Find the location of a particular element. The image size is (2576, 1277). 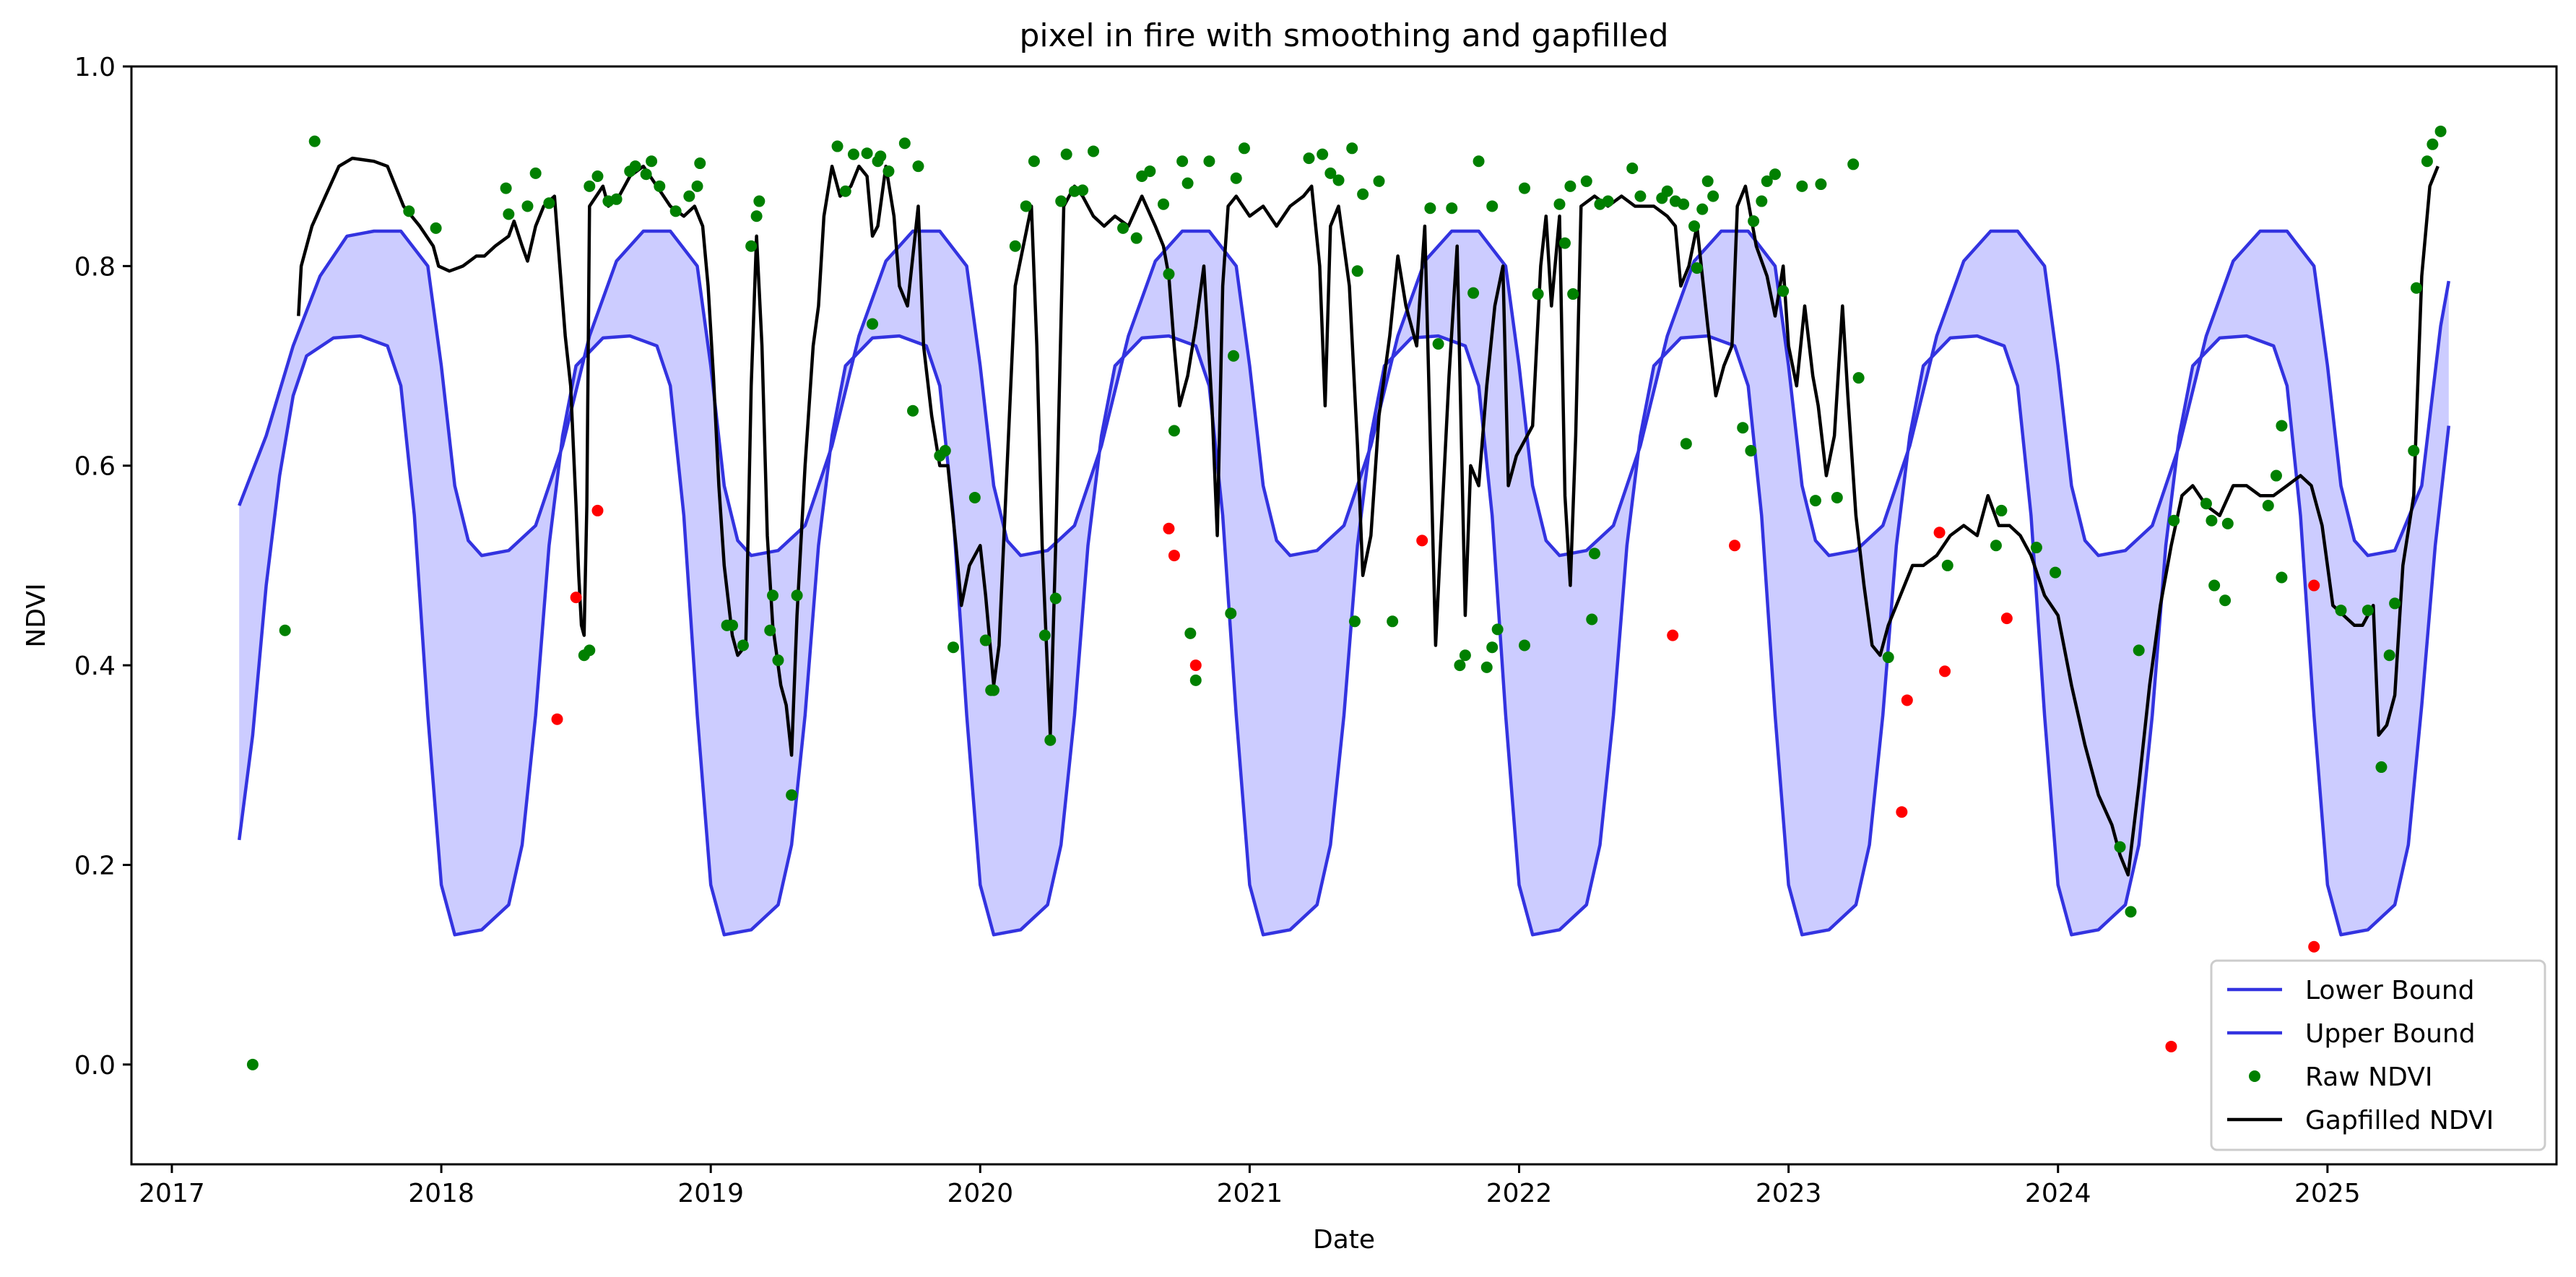

y-tick-label: 0.8 is located at coordinates (95, 267).